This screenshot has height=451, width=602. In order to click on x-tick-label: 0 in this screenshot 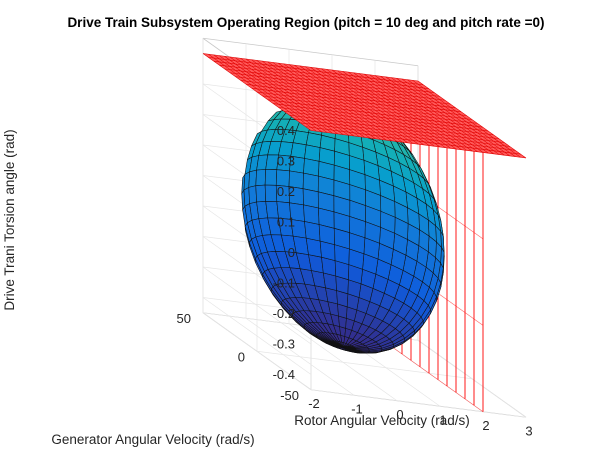, I will do `click(399, 414)`.